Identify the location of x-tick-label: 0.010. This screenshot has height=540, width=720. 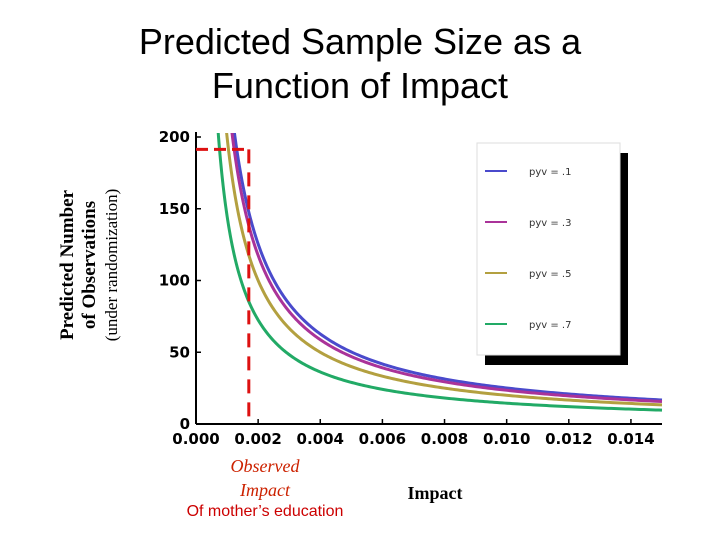
(506, 439).